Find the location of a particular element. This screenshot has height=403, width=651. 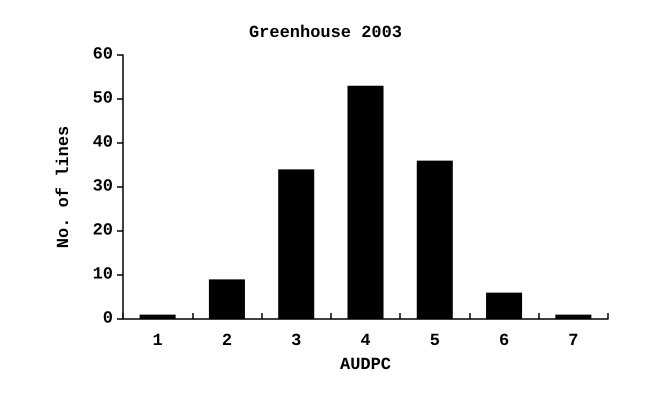

y-tick-label: 60 is located at coordinates (102, 55).